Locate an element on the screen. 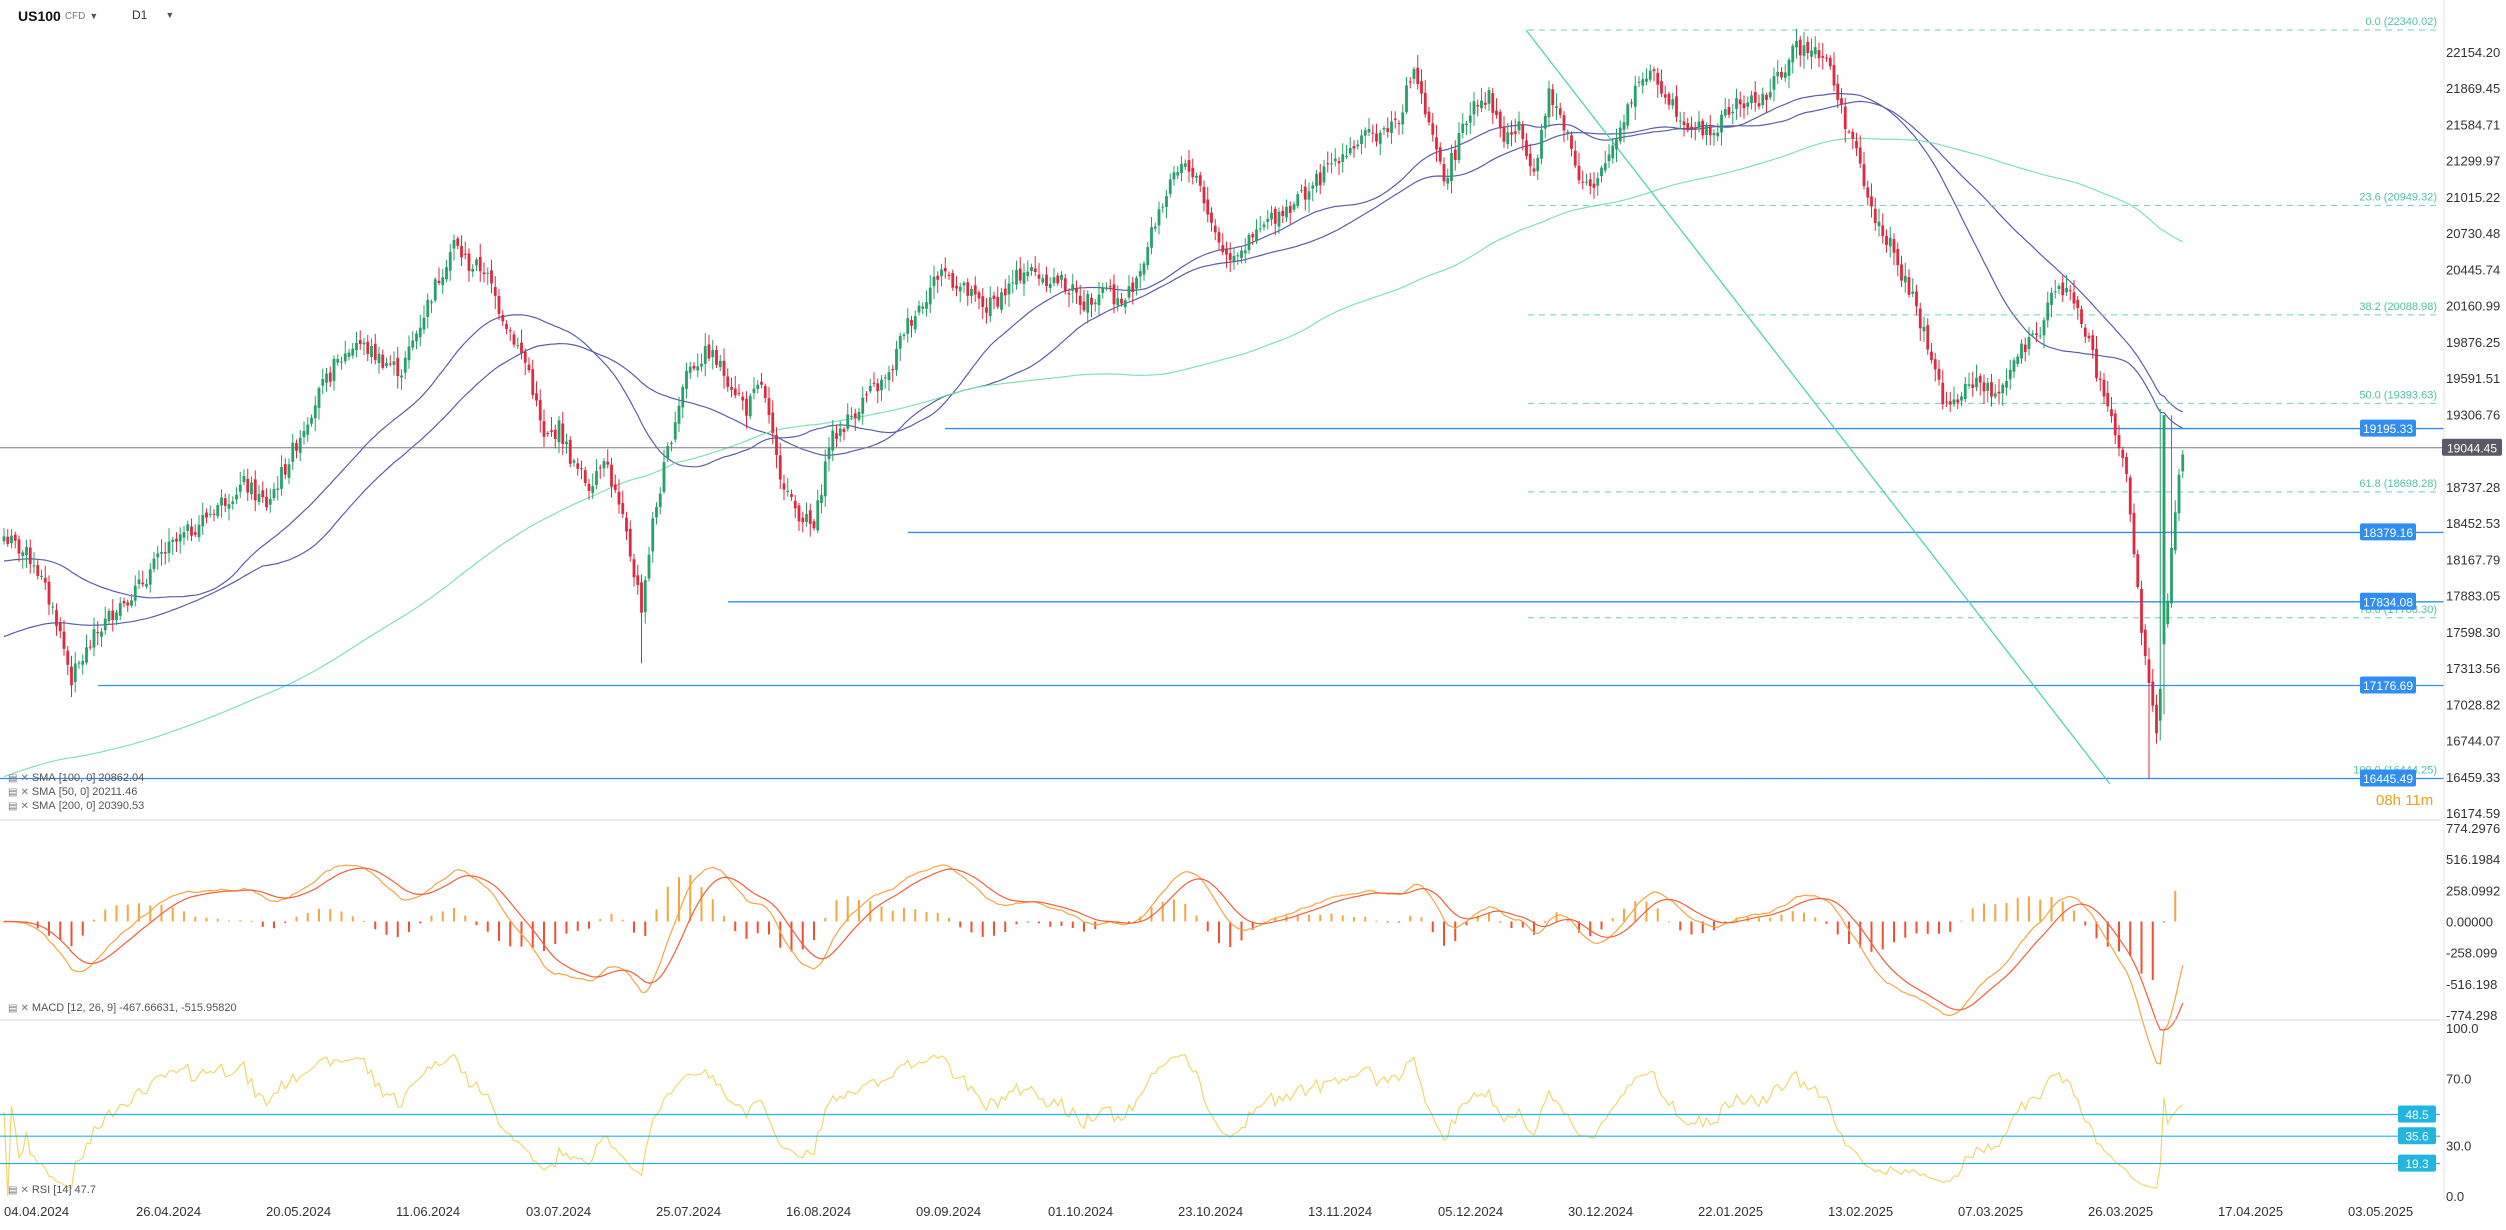  rsi-legend: ▤ ✕ RSI [14] 47.7 is located at coordinates (52, 1190).